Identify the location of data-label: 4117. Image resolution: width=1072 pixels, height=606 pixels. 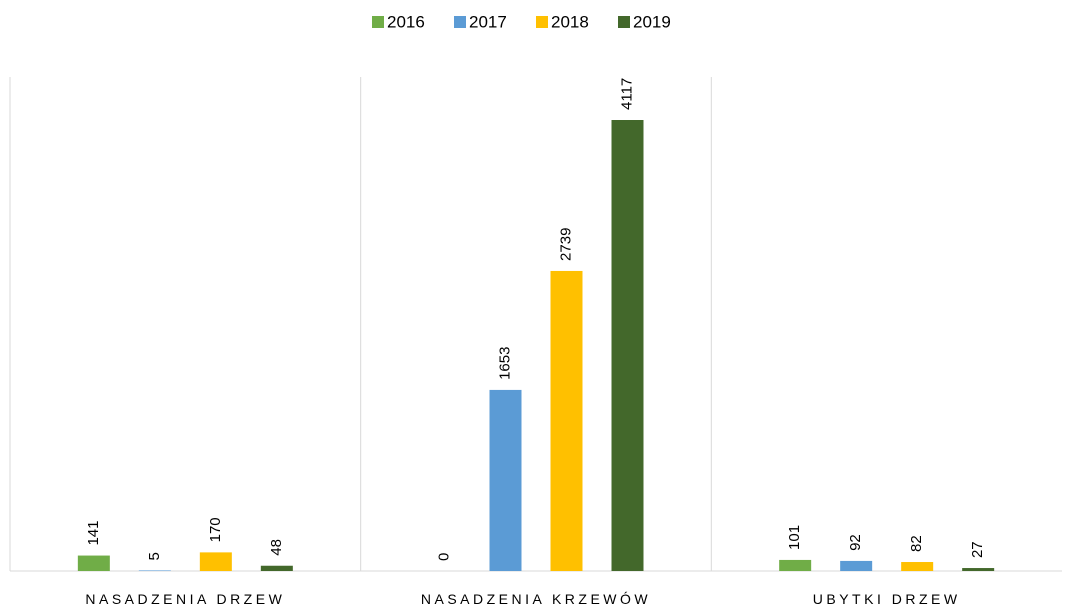
(626, 94).